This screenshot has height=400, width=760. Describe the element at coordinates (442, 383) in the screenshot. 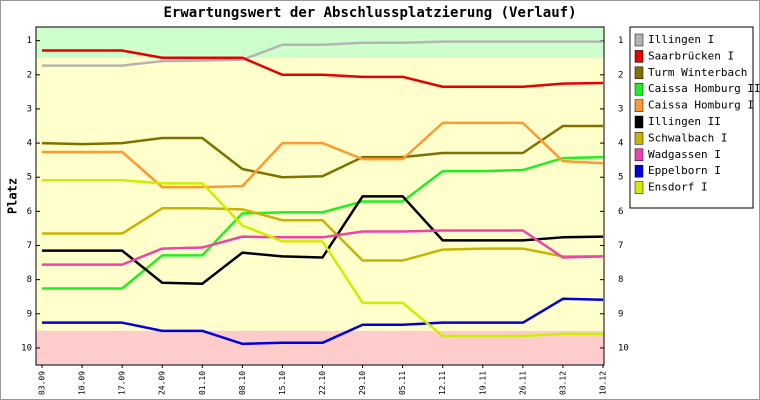

I see `x-tick-label: 12.11` at that location.